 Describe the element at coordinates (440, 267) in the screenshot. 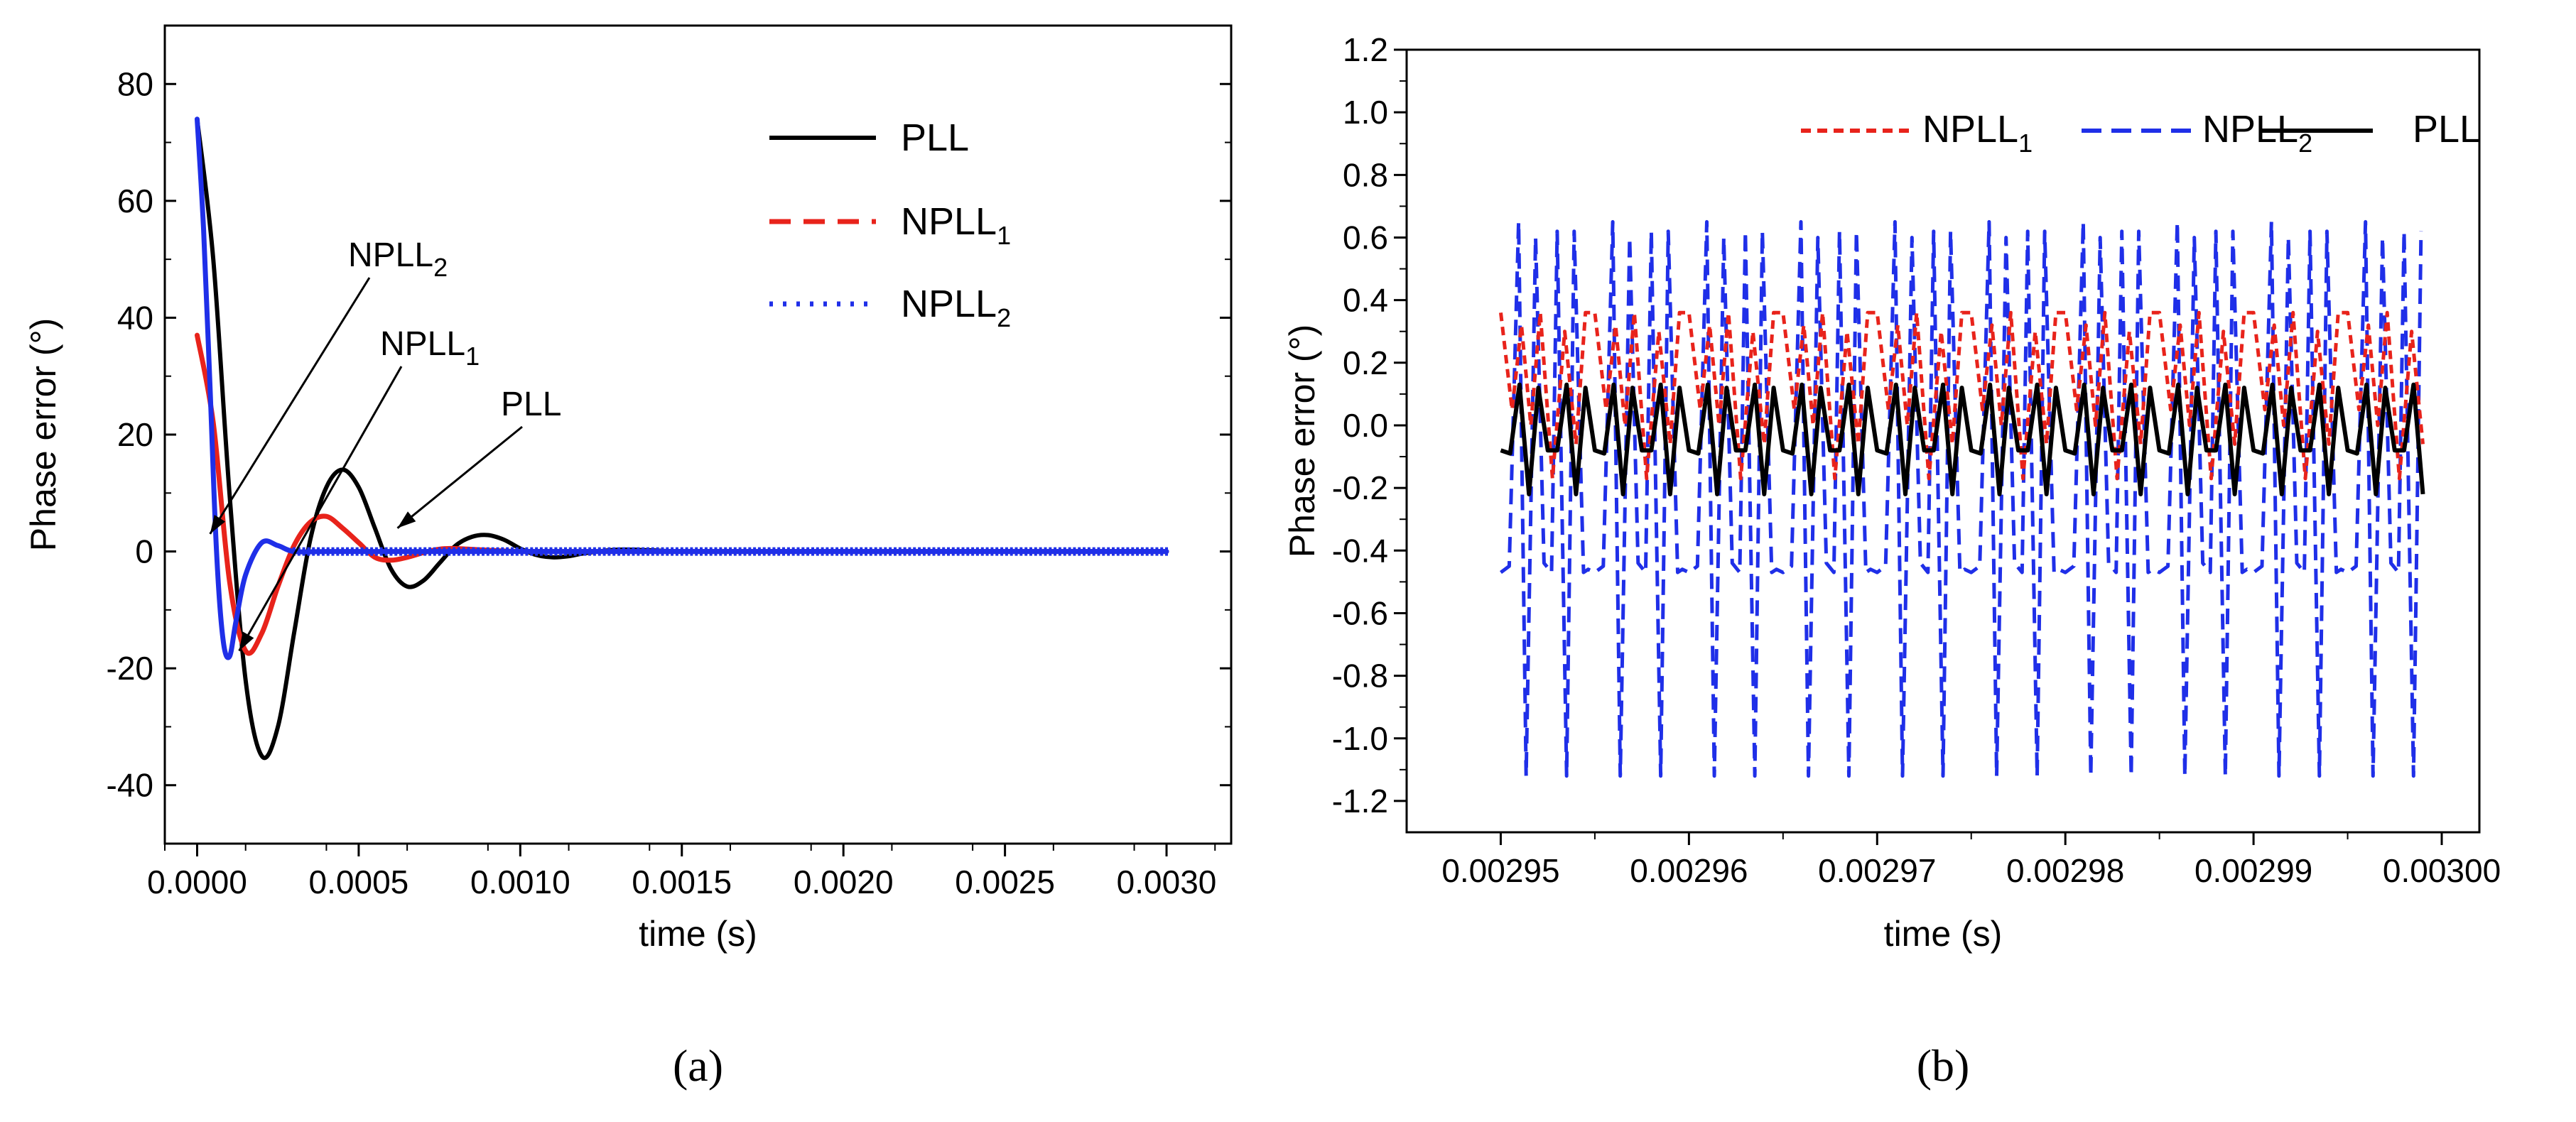

I see `annotation-a-npll2-sub: 2` at that location.